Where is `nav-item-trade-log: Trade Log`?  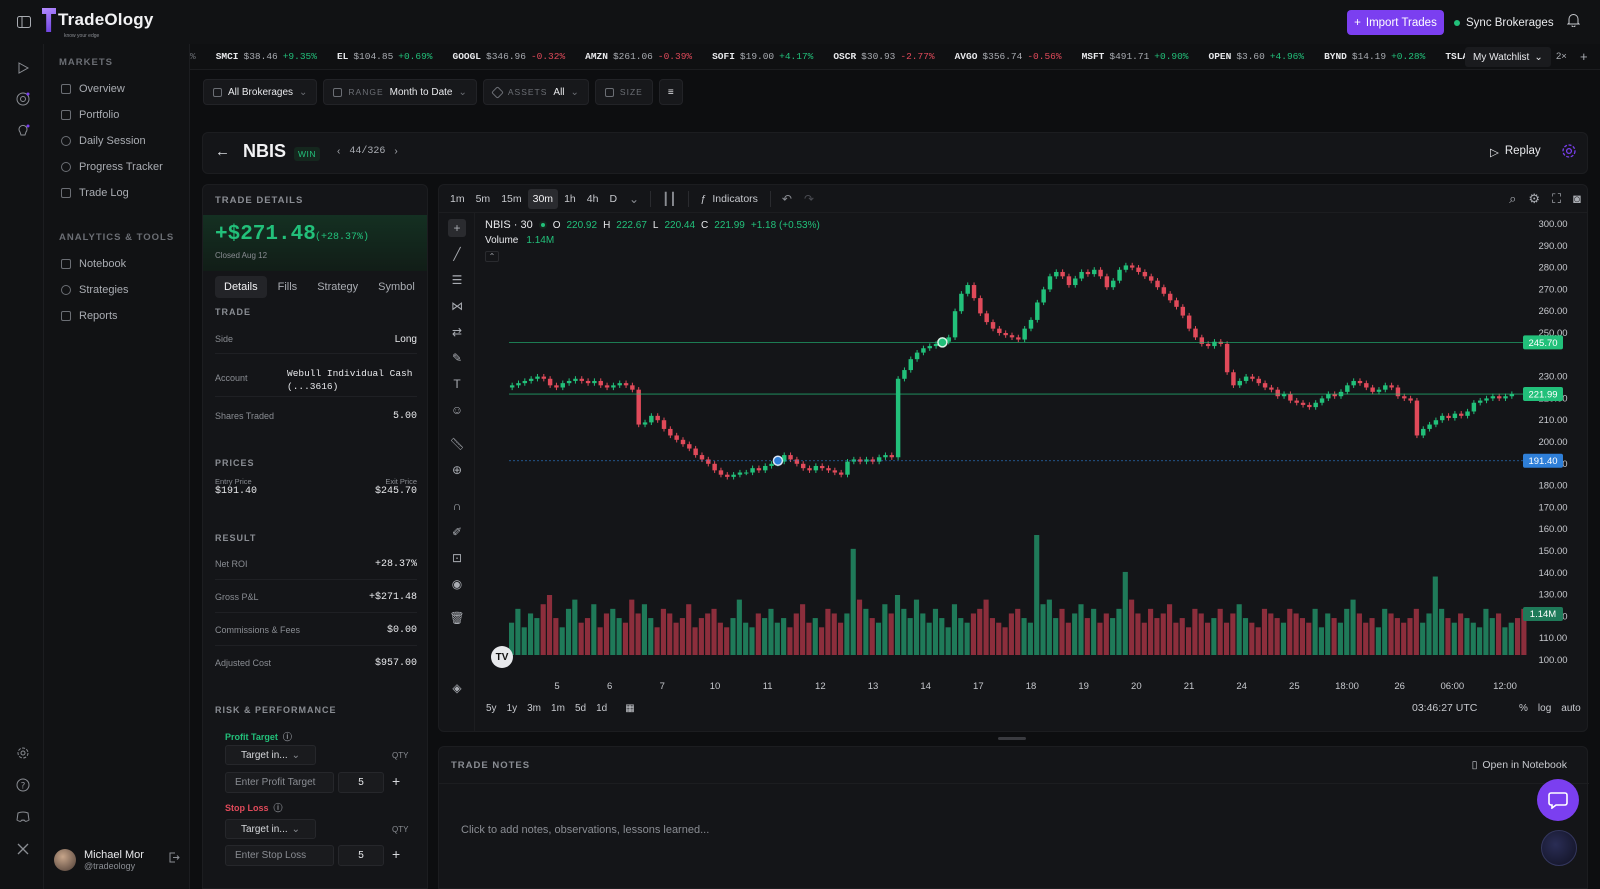
nav-item-trade-log: Trade Log is located at coordinates (95, 193).